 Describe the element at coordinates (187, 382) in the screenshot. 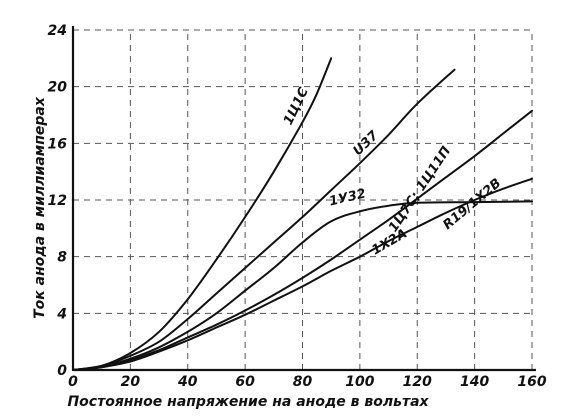

I see `x-tick-label: 40` at that location.